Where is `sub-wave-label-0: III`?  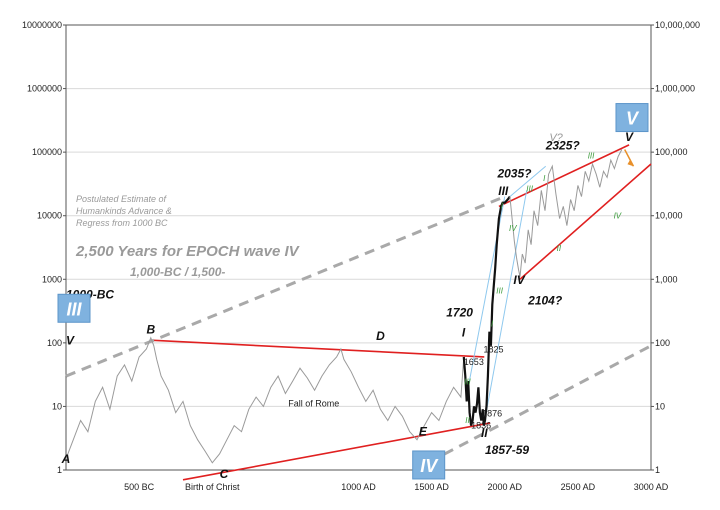
sub-wave-label-0: III is located at coordinates (467, 382).